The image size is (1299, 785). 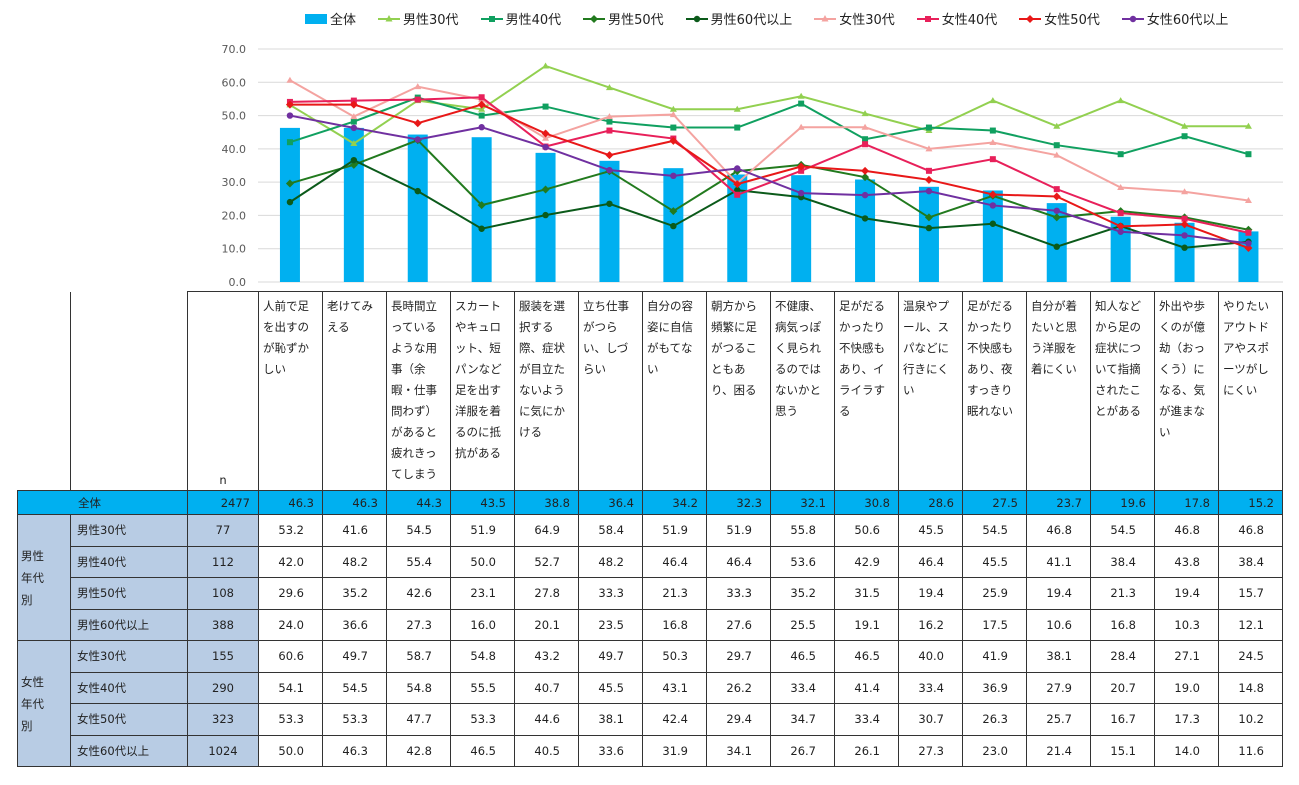 I want to click on table-cell: 32.3, so click(x=738, y=502).